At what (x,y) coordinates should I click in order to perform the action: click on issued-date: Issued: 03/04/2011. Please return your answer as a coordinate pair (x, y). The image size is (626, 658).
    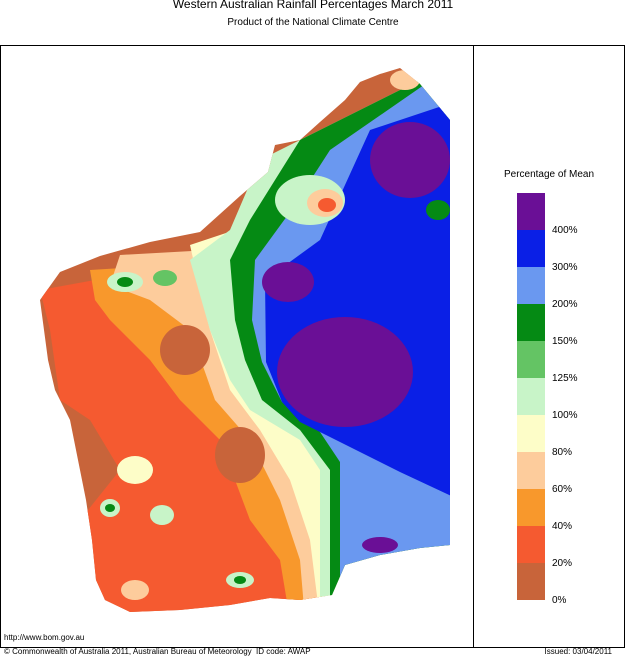
    Looking at the image, I should click on (579, 651).